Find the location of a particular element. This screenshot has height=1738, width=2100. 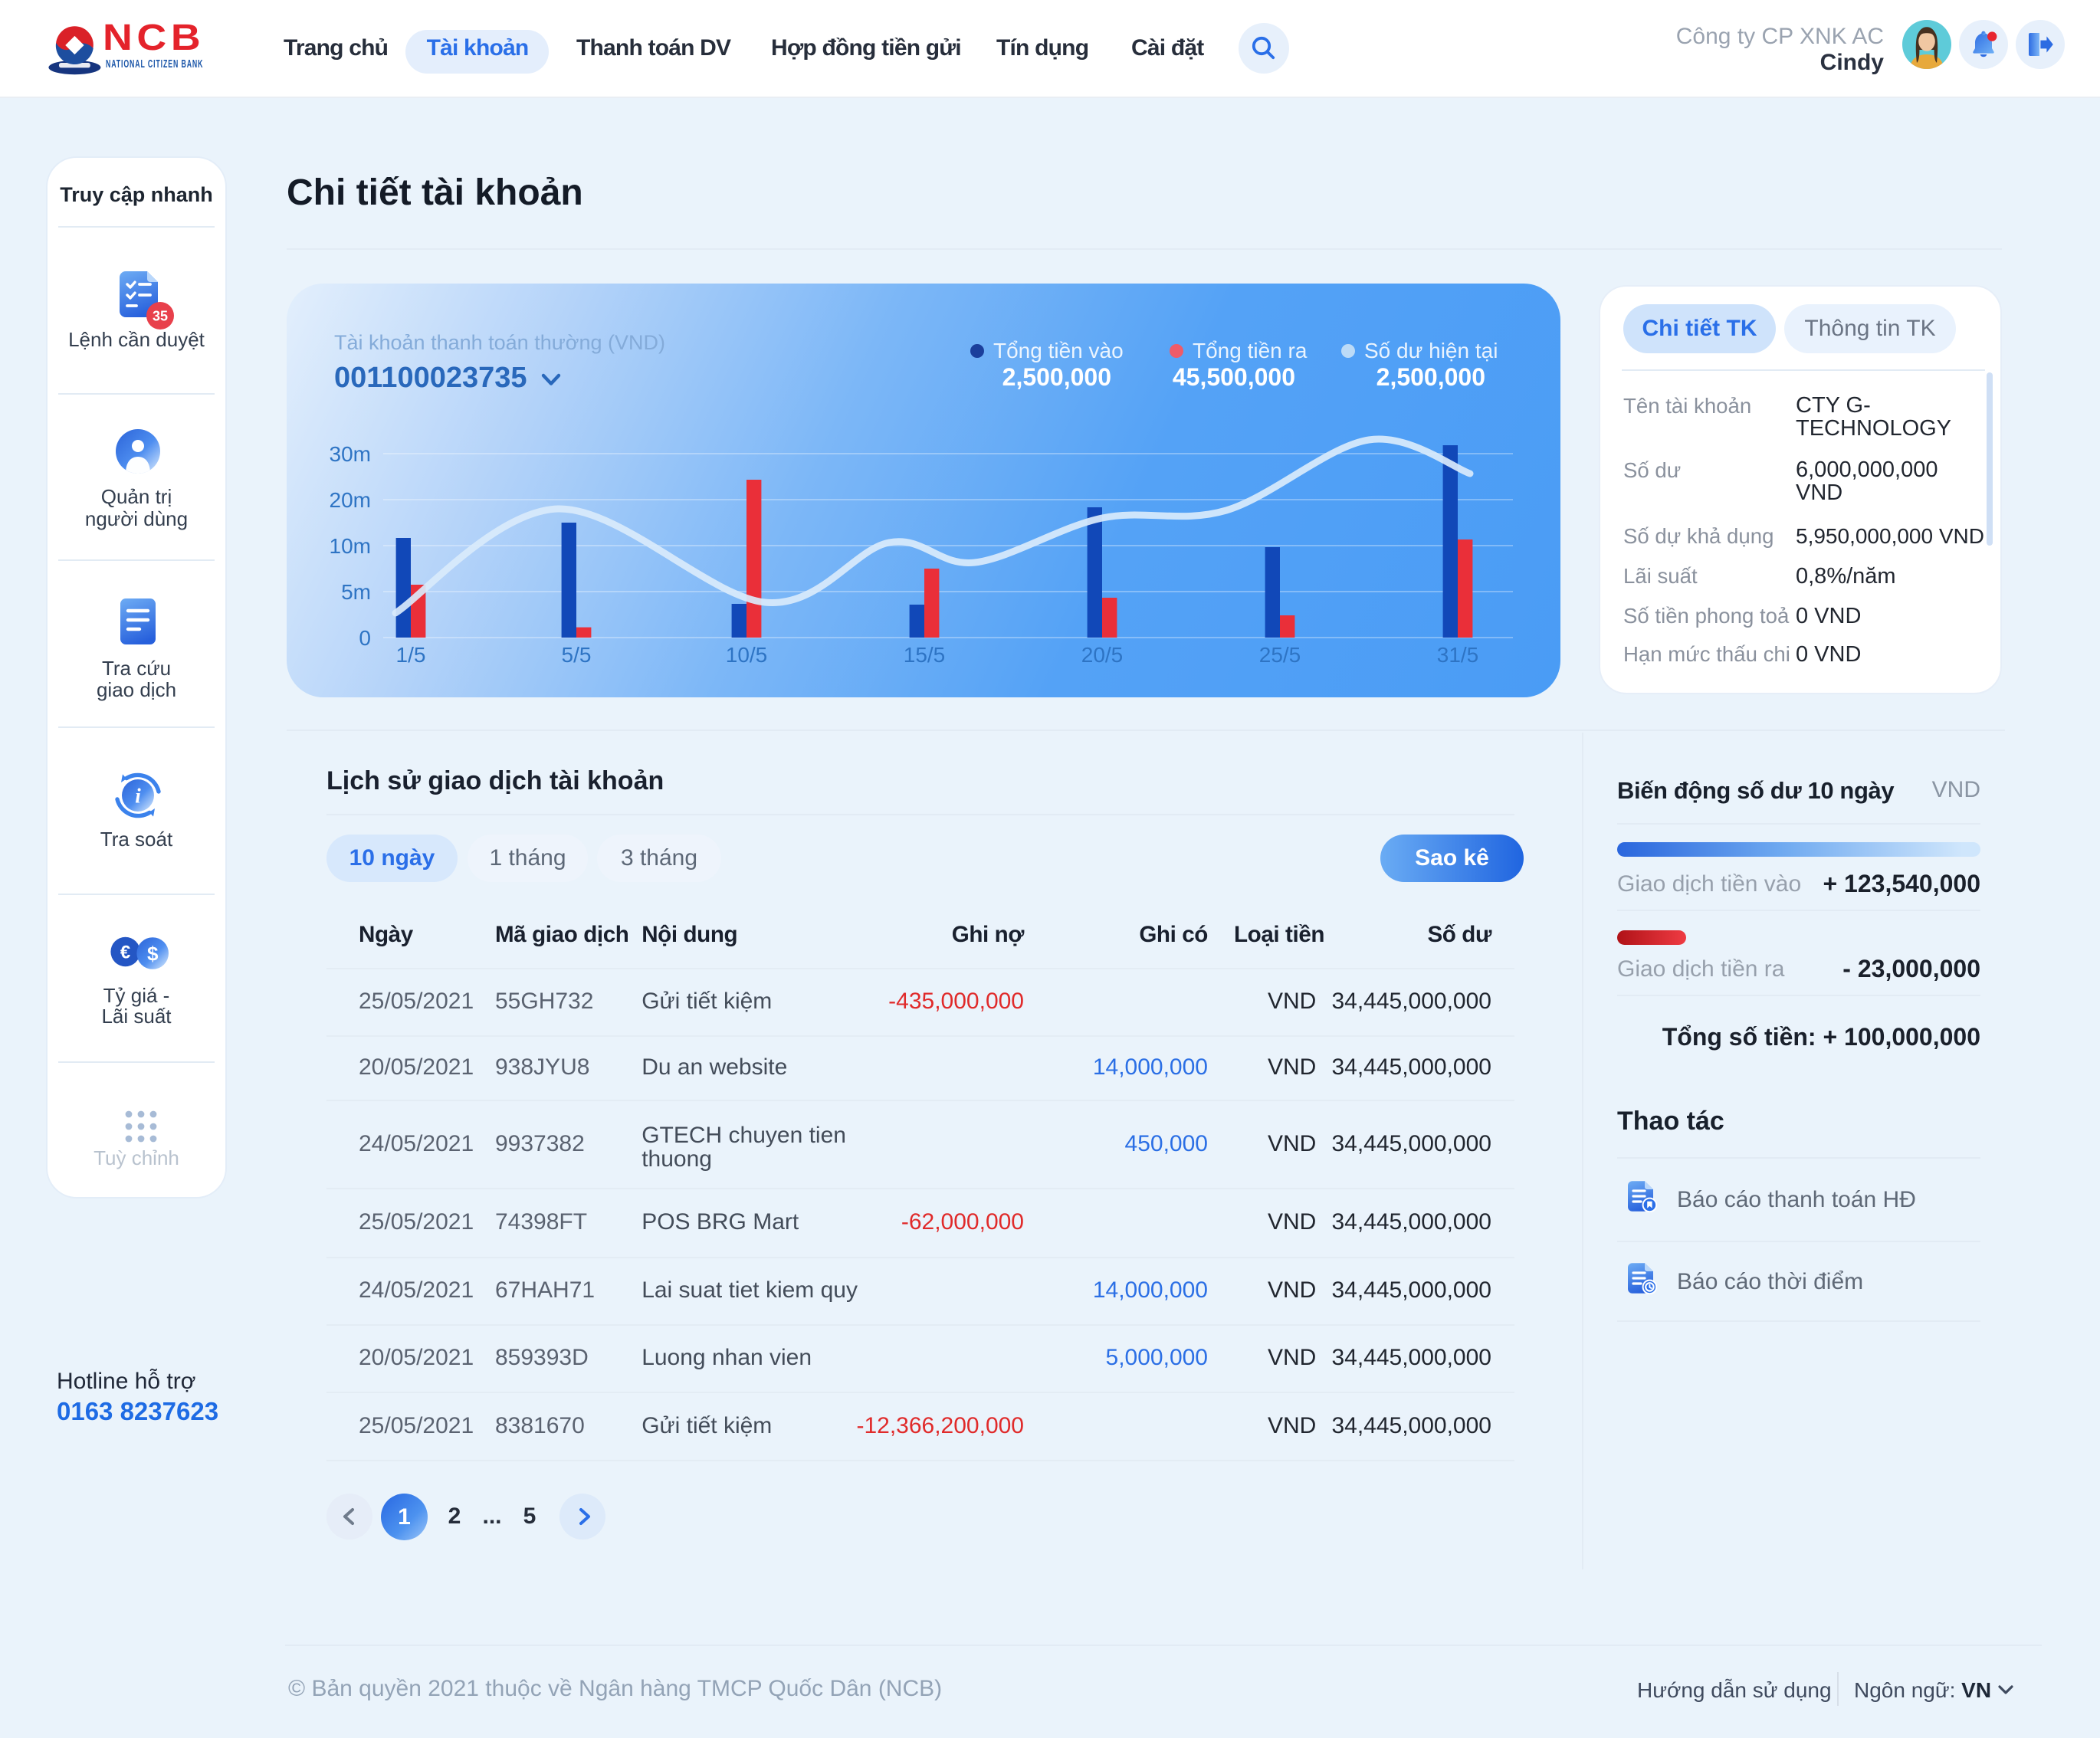

svg-text: 25/5 is located at coordinates (1280, 655).